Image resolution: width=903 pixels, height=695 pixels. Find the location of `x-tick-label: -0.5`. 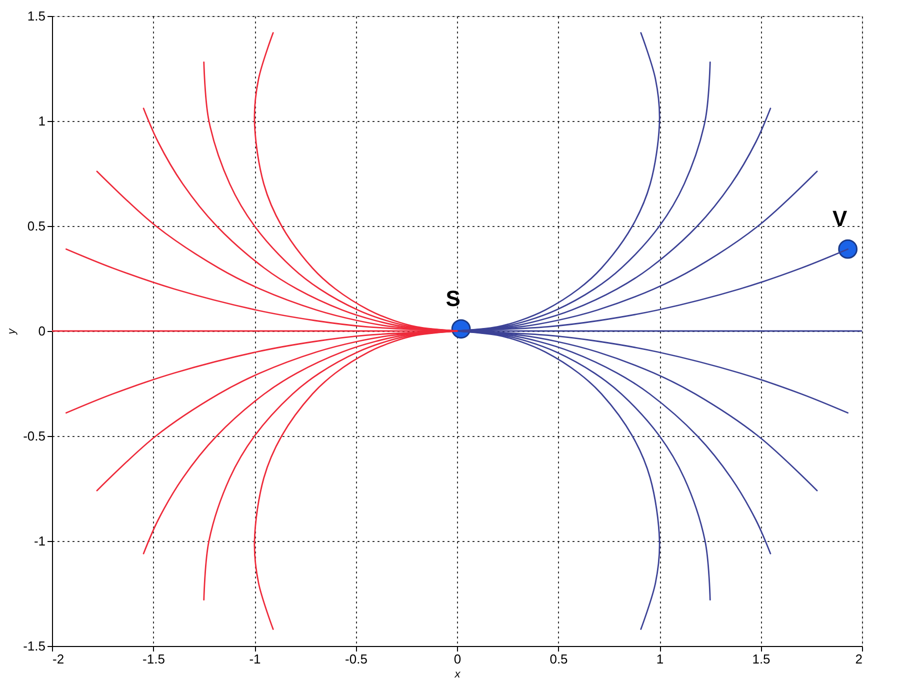

x-tick-label: -0.5 is located at coordinates (356, 659).